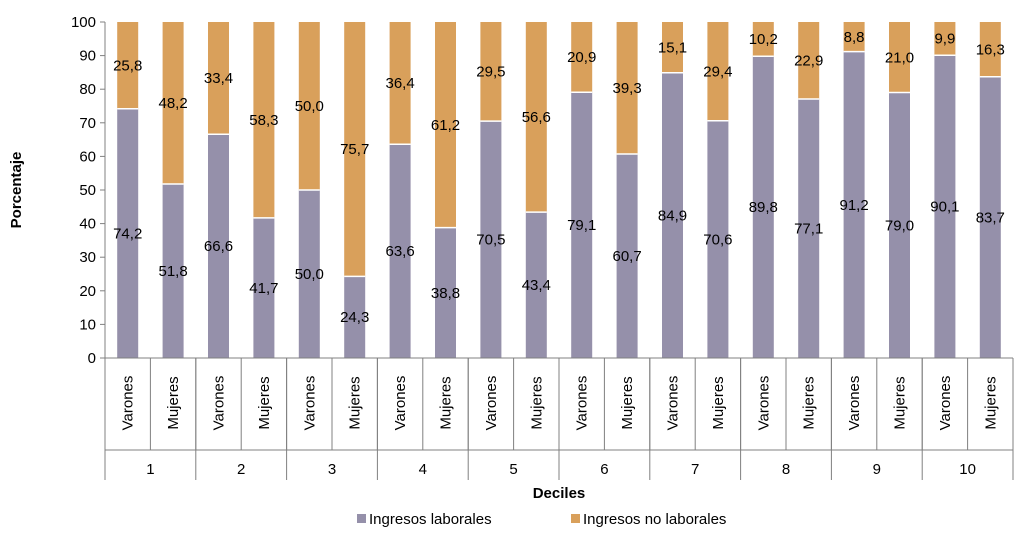 The width and height of the screenshot is (1017, 533). Describe the element at coordinates (695, 469) in the screenshot. I see `x-decile-label: 7` at that location.